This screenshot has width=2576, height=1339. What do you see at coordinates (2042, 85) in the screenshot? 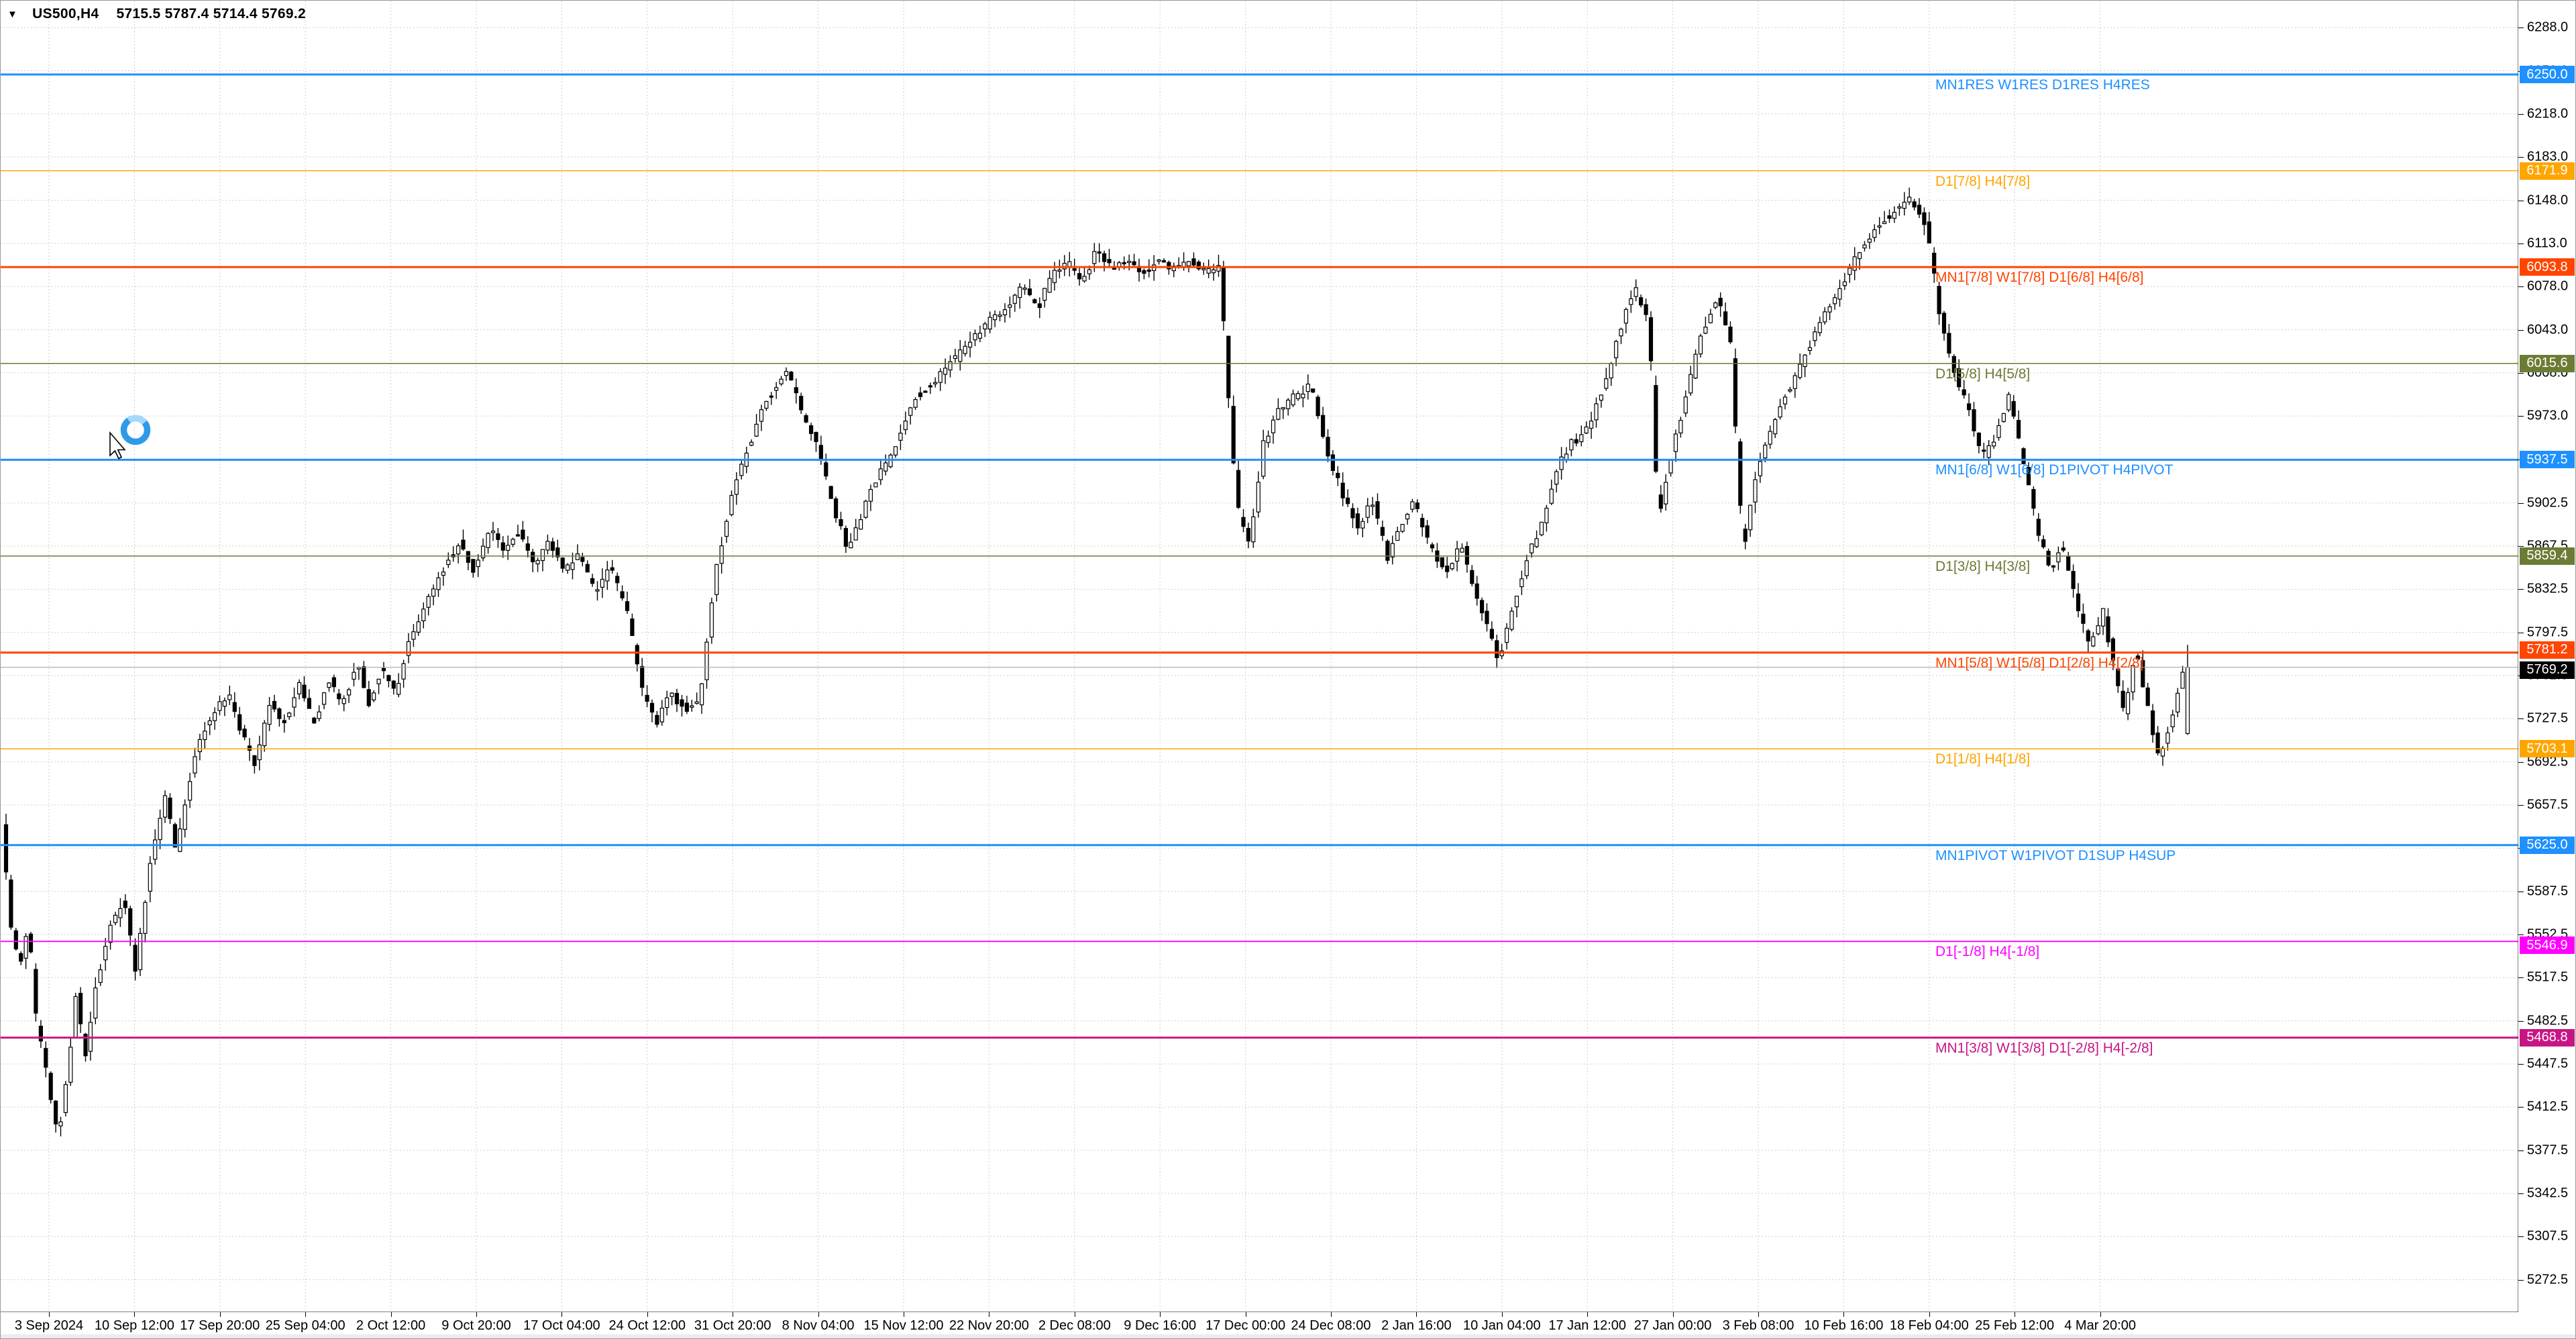
I see `level-label: MN1RES W1RES D1RES H4RES` at bounding box center [2042, 85].